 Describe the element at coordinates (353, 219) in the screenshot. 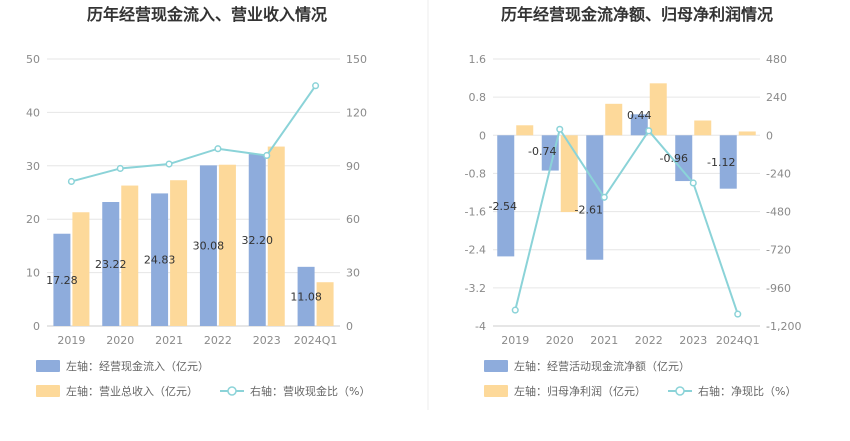

I see `right-axis-tick: 60` at that location.